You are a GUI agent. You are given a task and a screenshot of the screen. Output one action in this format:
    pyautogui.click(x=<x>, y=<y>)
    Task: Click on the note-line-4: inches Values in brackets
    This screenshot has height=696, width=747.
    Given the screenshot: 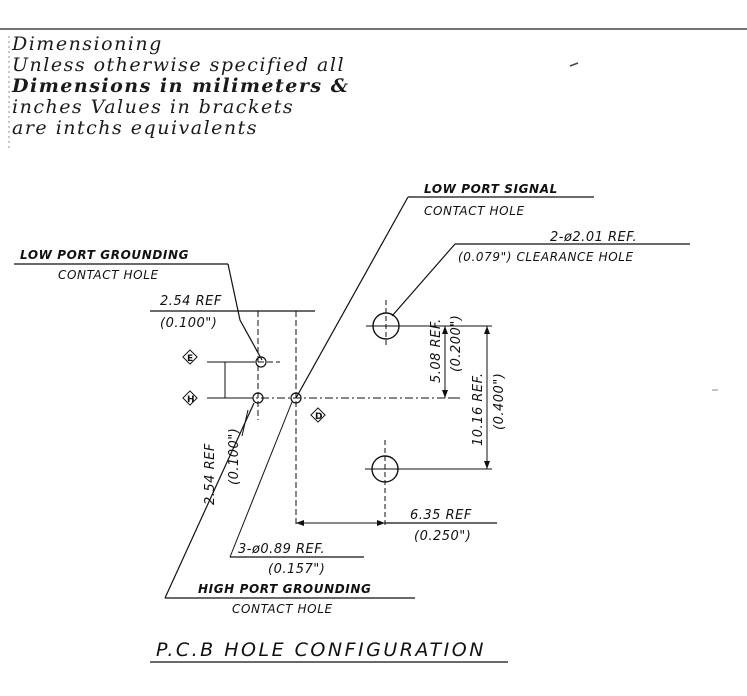 What is the action you would take?
    pyautogui.click(x=153, y=107)
    